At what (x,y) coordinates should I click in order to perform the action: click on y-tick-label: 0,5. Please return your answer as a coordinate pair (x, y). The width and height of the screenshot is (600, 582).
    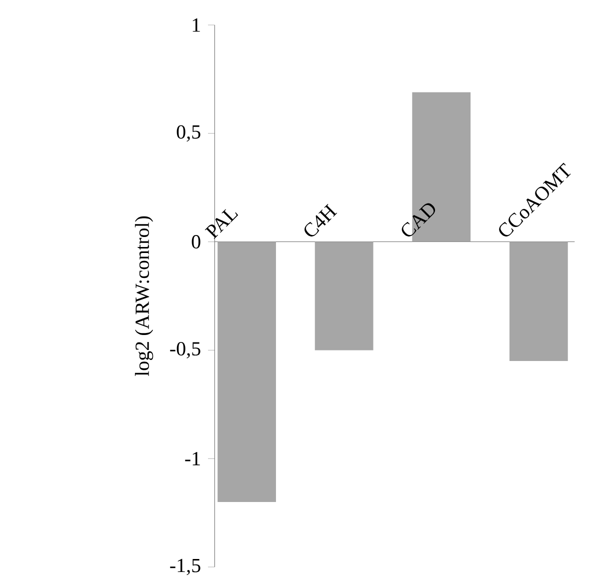
    Looking at the image, I should click on (188, 133).